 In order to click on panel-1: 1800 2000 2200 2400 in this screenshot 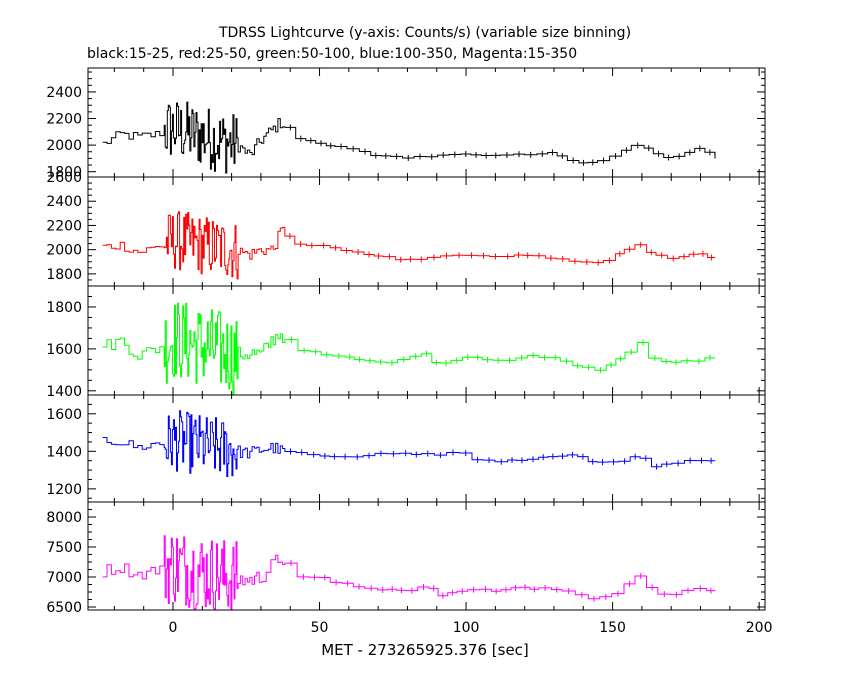, I will do `click(406, 124)`.